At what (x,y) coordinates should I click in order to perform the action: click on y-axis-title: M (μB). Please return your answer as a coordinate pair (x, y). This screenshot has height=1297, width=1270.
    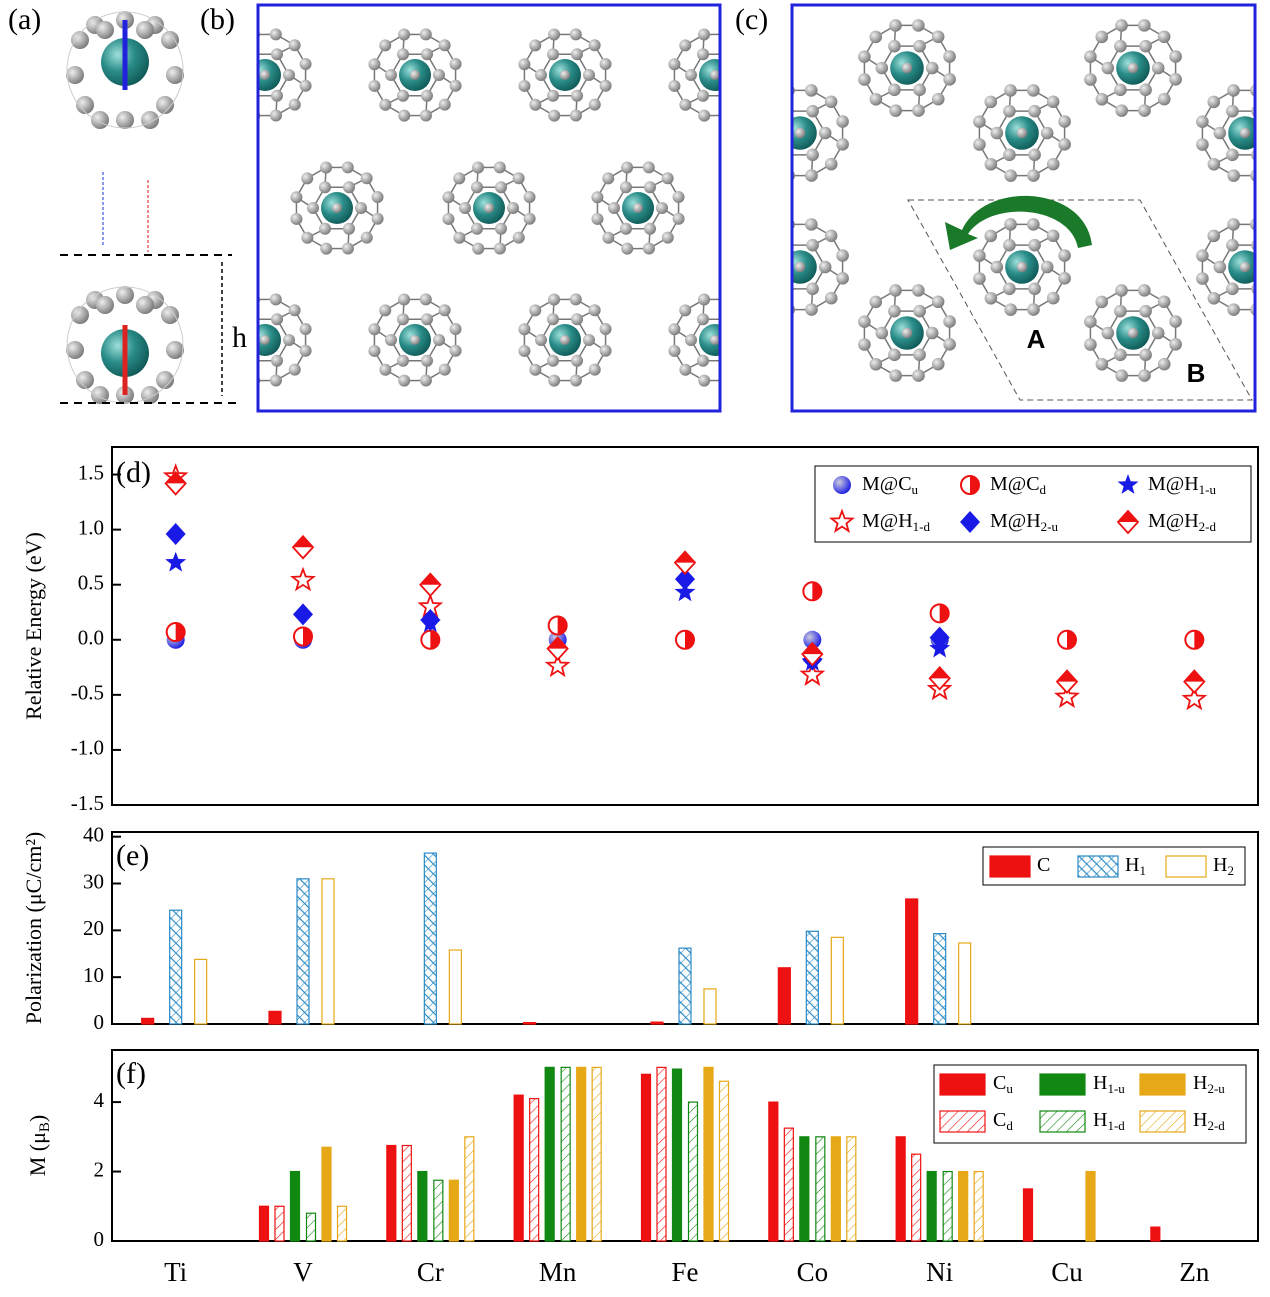
    Looking at the image, I should click on (39, 1146).